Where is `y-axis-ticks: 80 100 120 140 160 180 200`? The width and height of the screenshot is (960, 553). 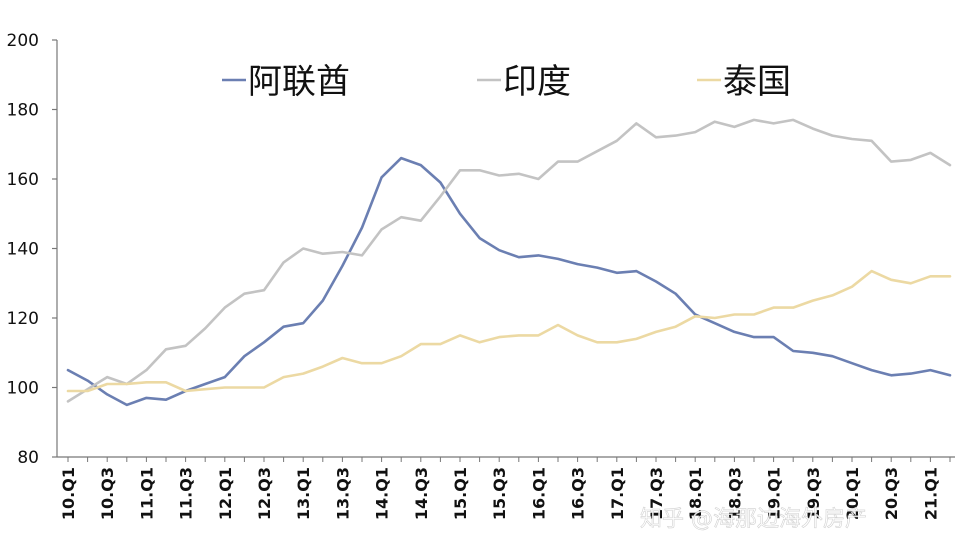 y-axis-ticks: 80 100 120 140 160 180 200 is located at coordinates (32, 249).